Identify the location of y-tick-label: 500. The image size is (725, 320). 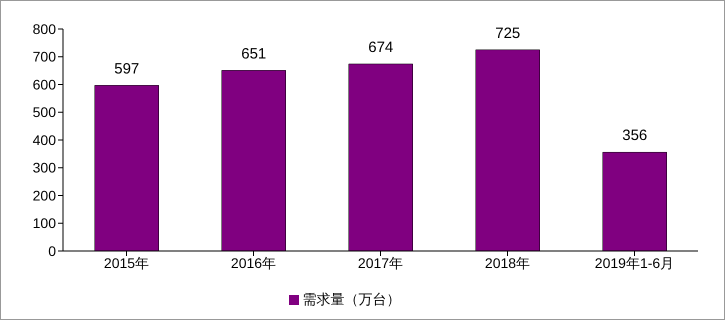
(44, 112).